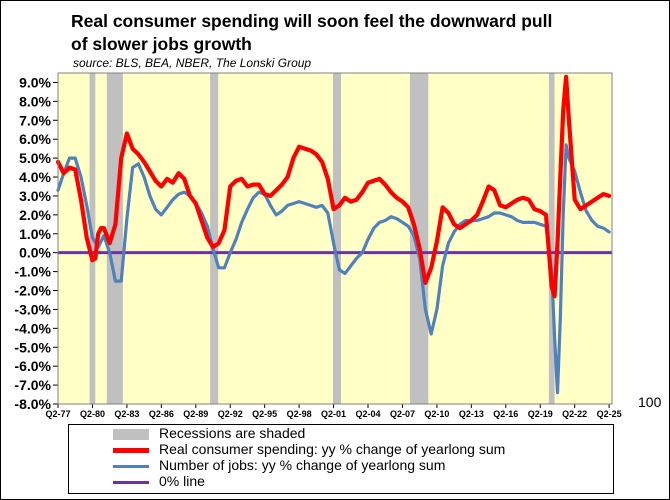 This screenshot has width=670, height=500. What do you see at coordinates (230, 414) in the screenshot?
I see `x-tick-label: Q2-92` at bounding box center [230, 414].